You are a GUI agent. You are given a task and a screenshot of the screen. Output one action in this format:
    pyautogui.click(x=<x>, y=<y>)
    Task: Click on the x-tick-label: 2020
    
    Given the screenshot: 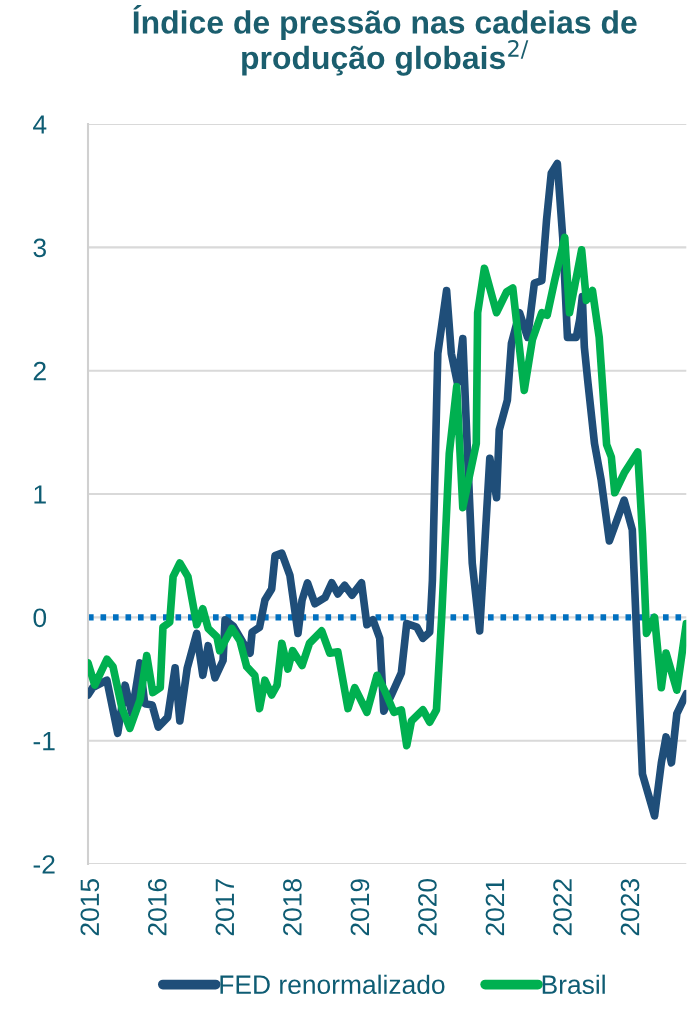 What is the action you would take?
    pyautogui.click(x=427, y=907)
    